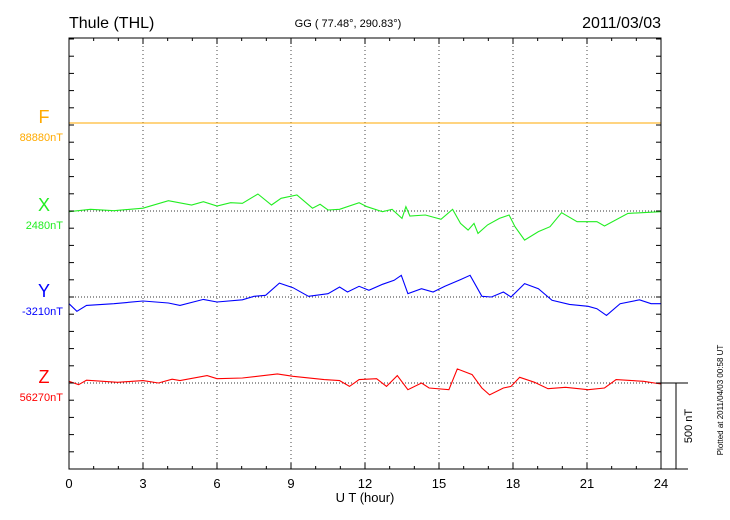 The width and height of the screenshot is (730, 520). Describe the element at coordinates (587, 483) in the screenshot. I see `x-tick-label: 21` at that location.